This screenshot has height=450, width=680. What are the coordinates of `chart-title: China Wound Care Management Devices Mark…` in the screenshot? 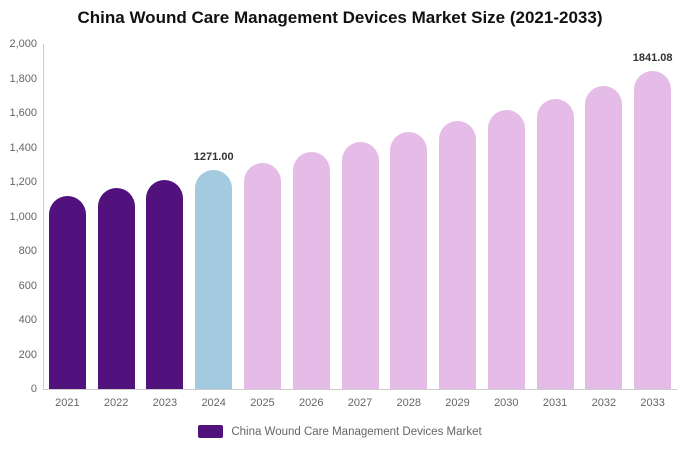 It's located at (340, 17).